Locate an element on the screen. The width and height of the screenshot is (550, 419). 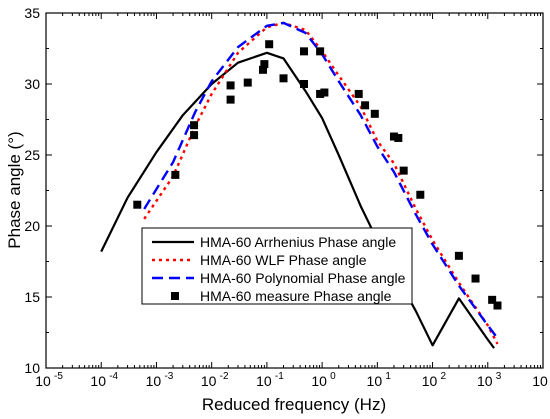
y-tick-label: 10 is located at coordinates (32, 368).